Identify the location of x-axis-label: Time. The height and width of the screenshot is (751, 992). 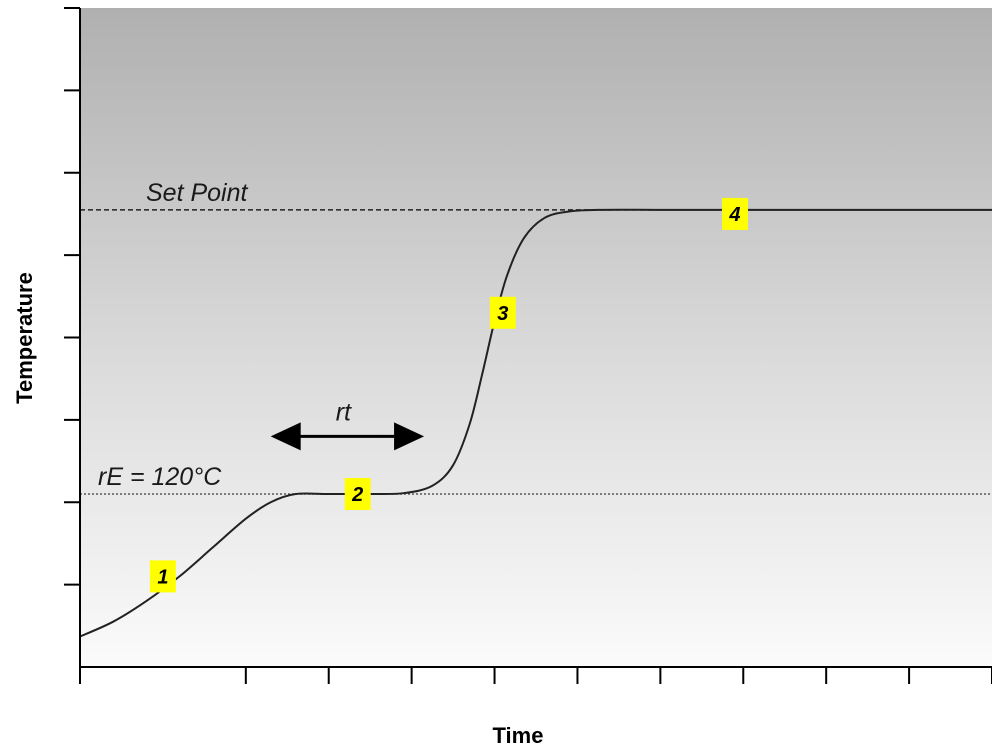
(518, 735).